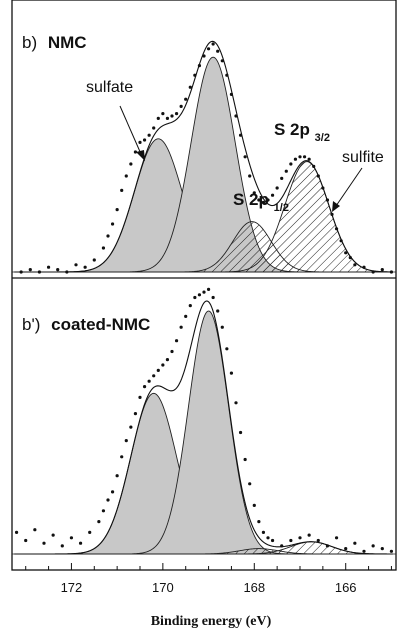 The height and width of the screenshot is (635, 397). What do you see at coordinates (302, 132) in the screenshot?
I see `annotation-s2p32: S 2p 3/2` at bounding box center [302, 132].